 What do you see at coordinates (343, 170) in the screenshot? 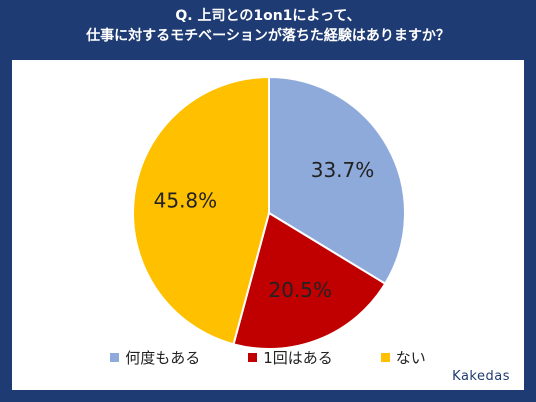
I see `data-label-0: 33.7%` at bounding box center [343, 170].